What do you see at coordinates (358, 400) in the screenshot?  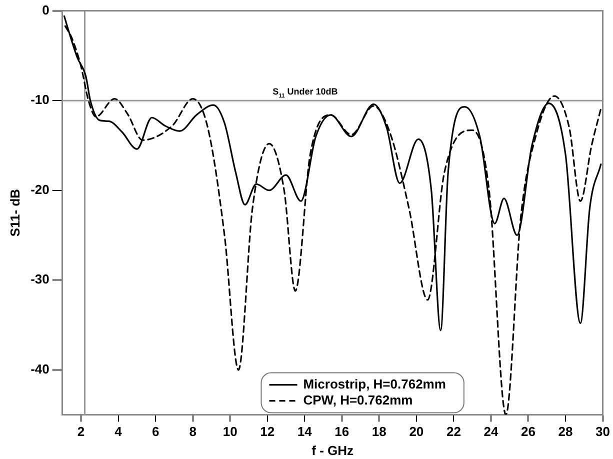 I see `legend-label: CPW, H=0.762mm` at bounding box center [358, 400].